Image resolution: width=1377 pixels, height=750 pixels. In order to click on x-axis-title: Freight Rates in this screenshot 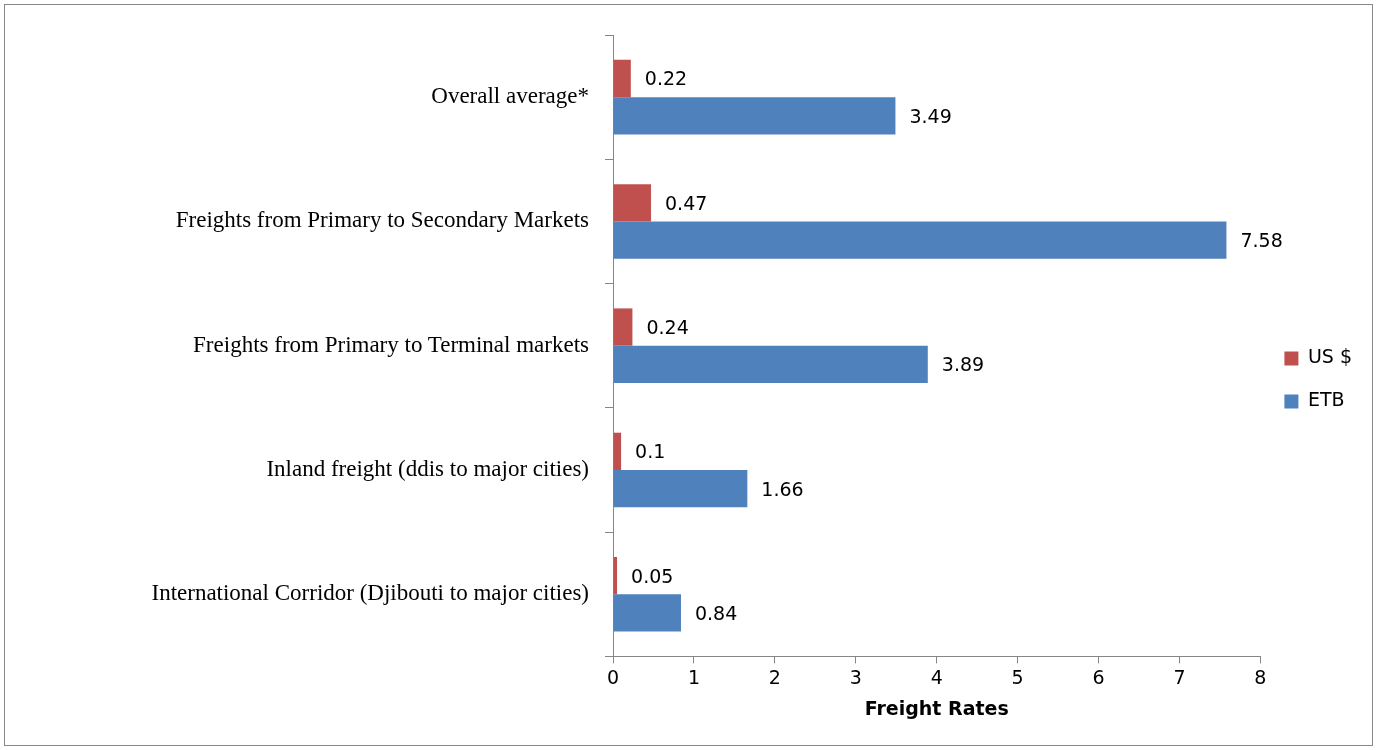, I will do `click(936, 707)`.